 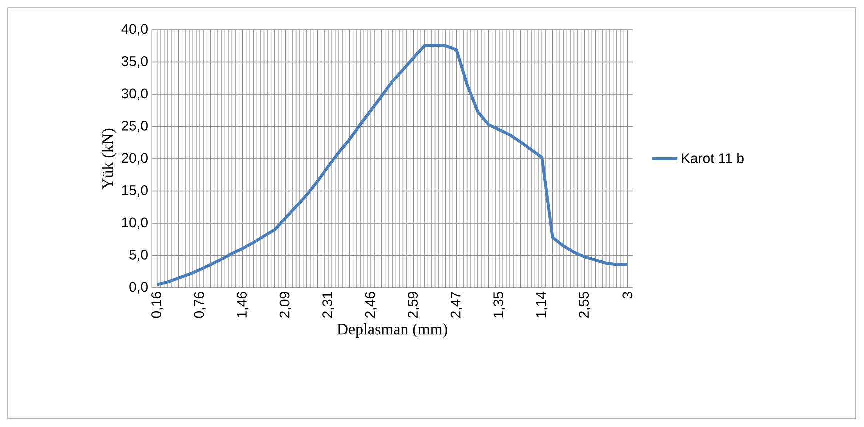 I want to click on x-tick-label: 1,35, so click(x=500, y=305).